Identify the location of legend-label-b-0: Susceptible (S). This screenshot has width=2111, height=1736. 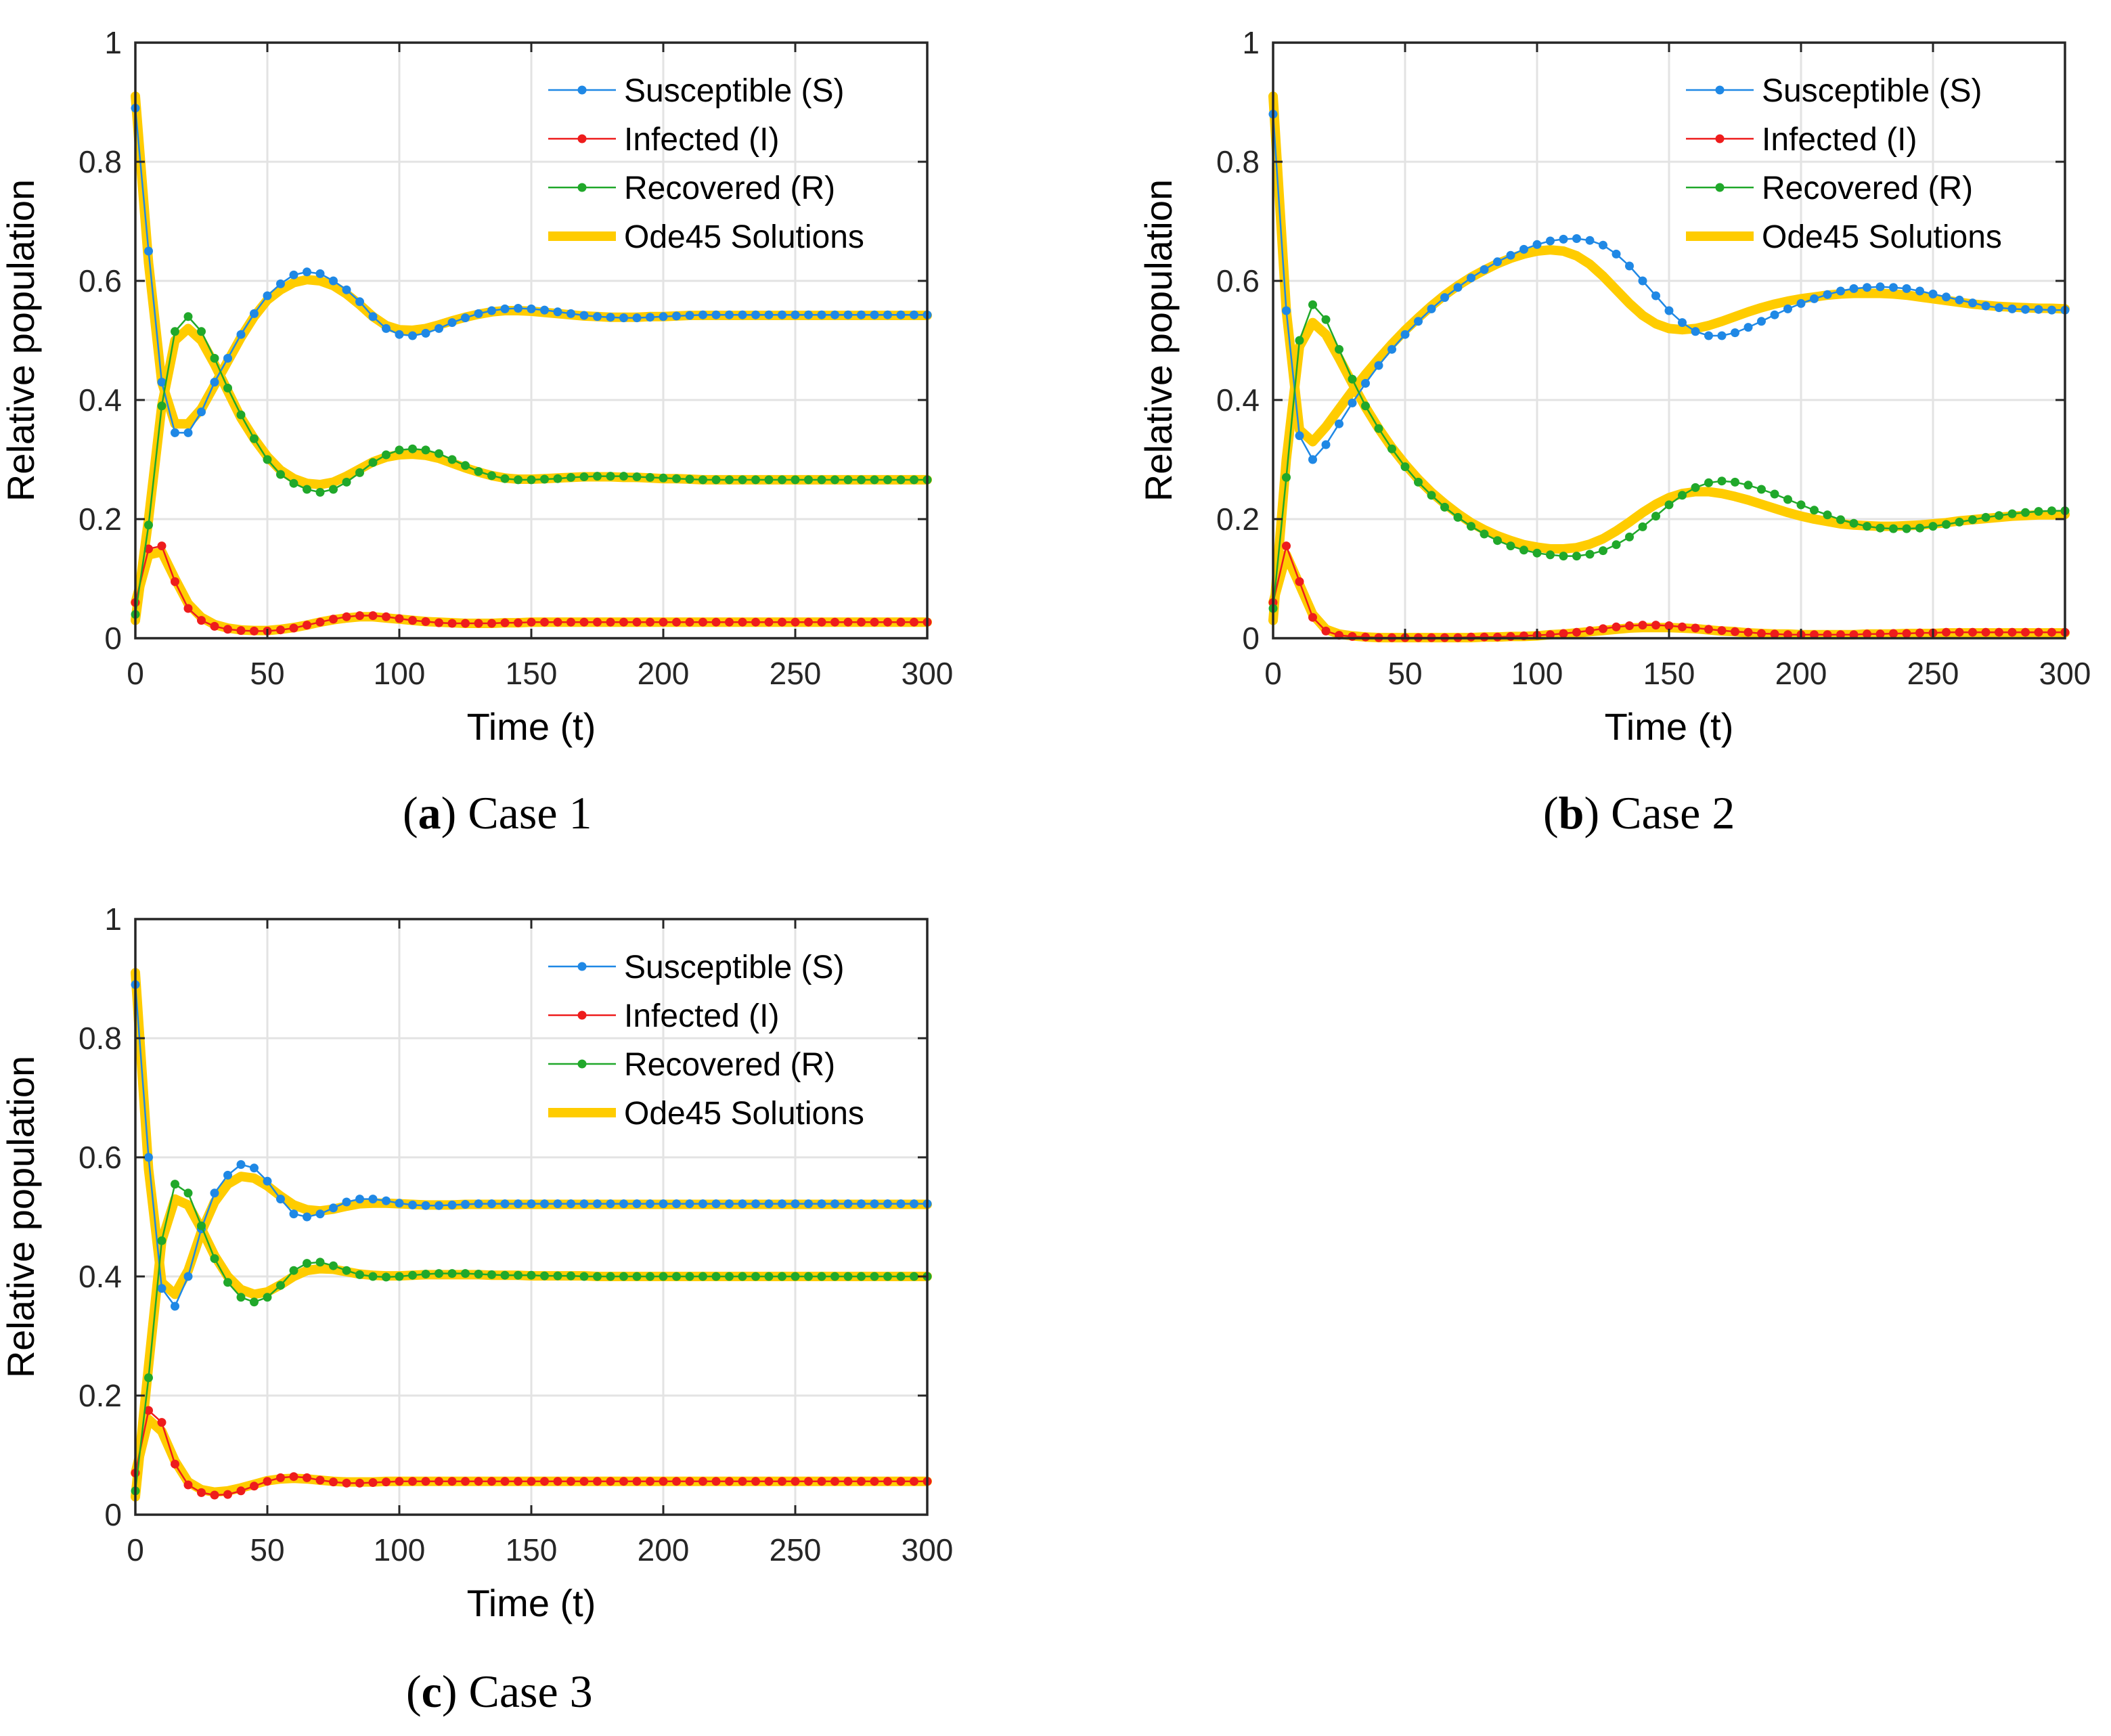
(1872, 91).